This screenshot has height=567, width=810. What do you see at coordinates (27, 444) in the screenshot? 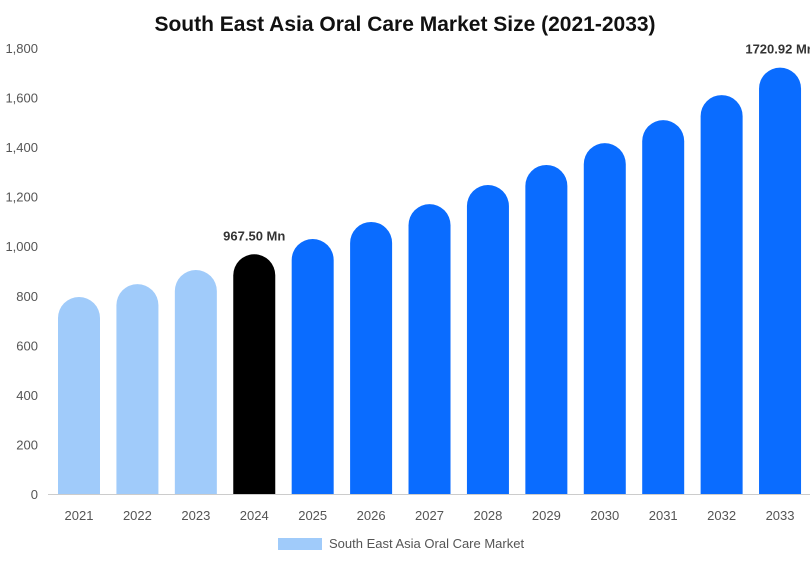
I see `y-tick-label: 200` at bounding box center [27, 444].